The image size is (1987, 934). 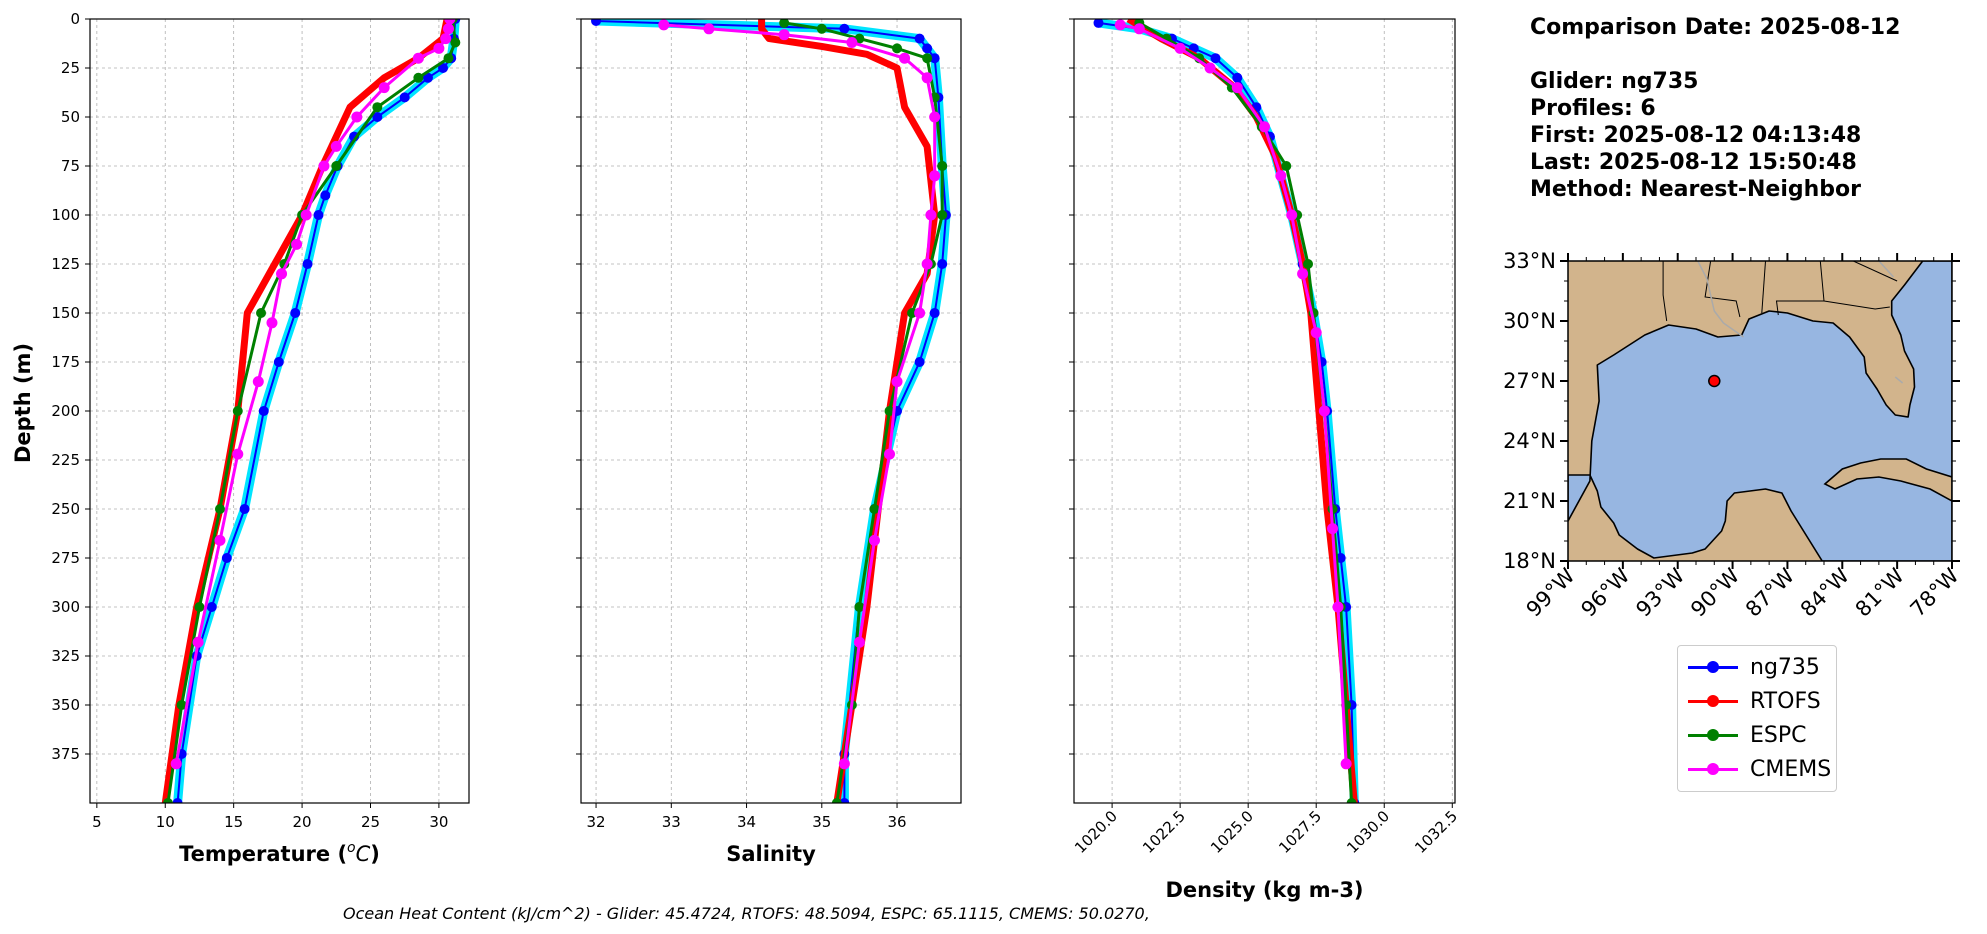 What do you see at coordinates (1436, 832) in the screenshot?
I see `x-tick-label: 1032.5` at bounding box center [1436, 832].